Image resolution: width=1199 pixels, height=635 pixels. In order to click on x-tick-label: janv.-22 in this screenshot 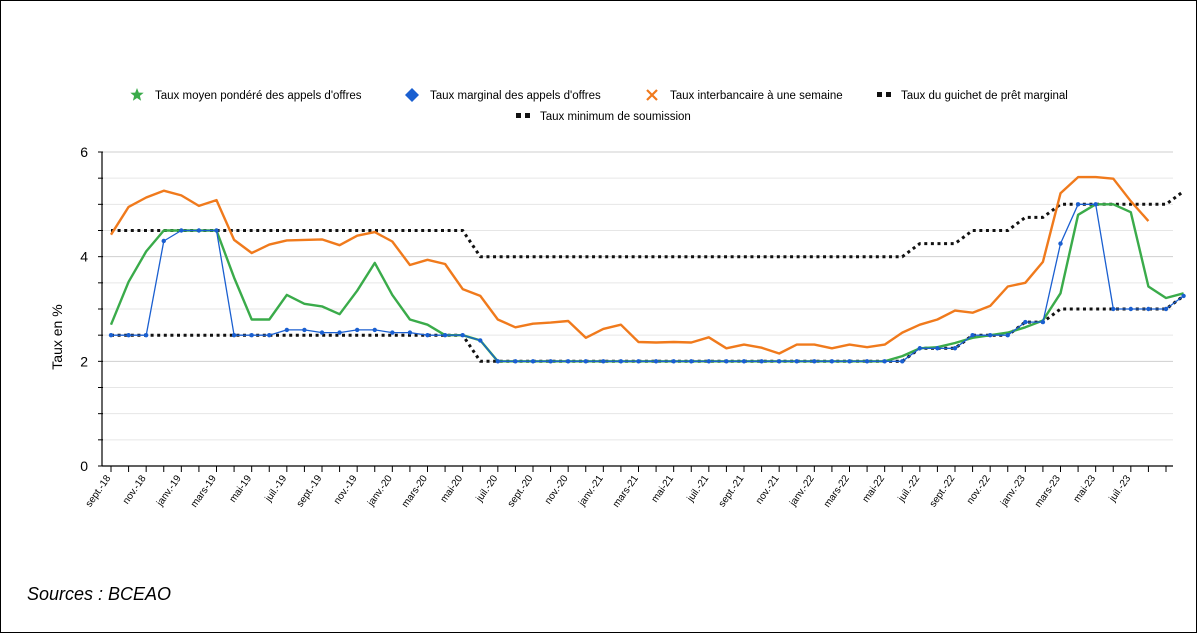, I will do `click(802, 491)`.